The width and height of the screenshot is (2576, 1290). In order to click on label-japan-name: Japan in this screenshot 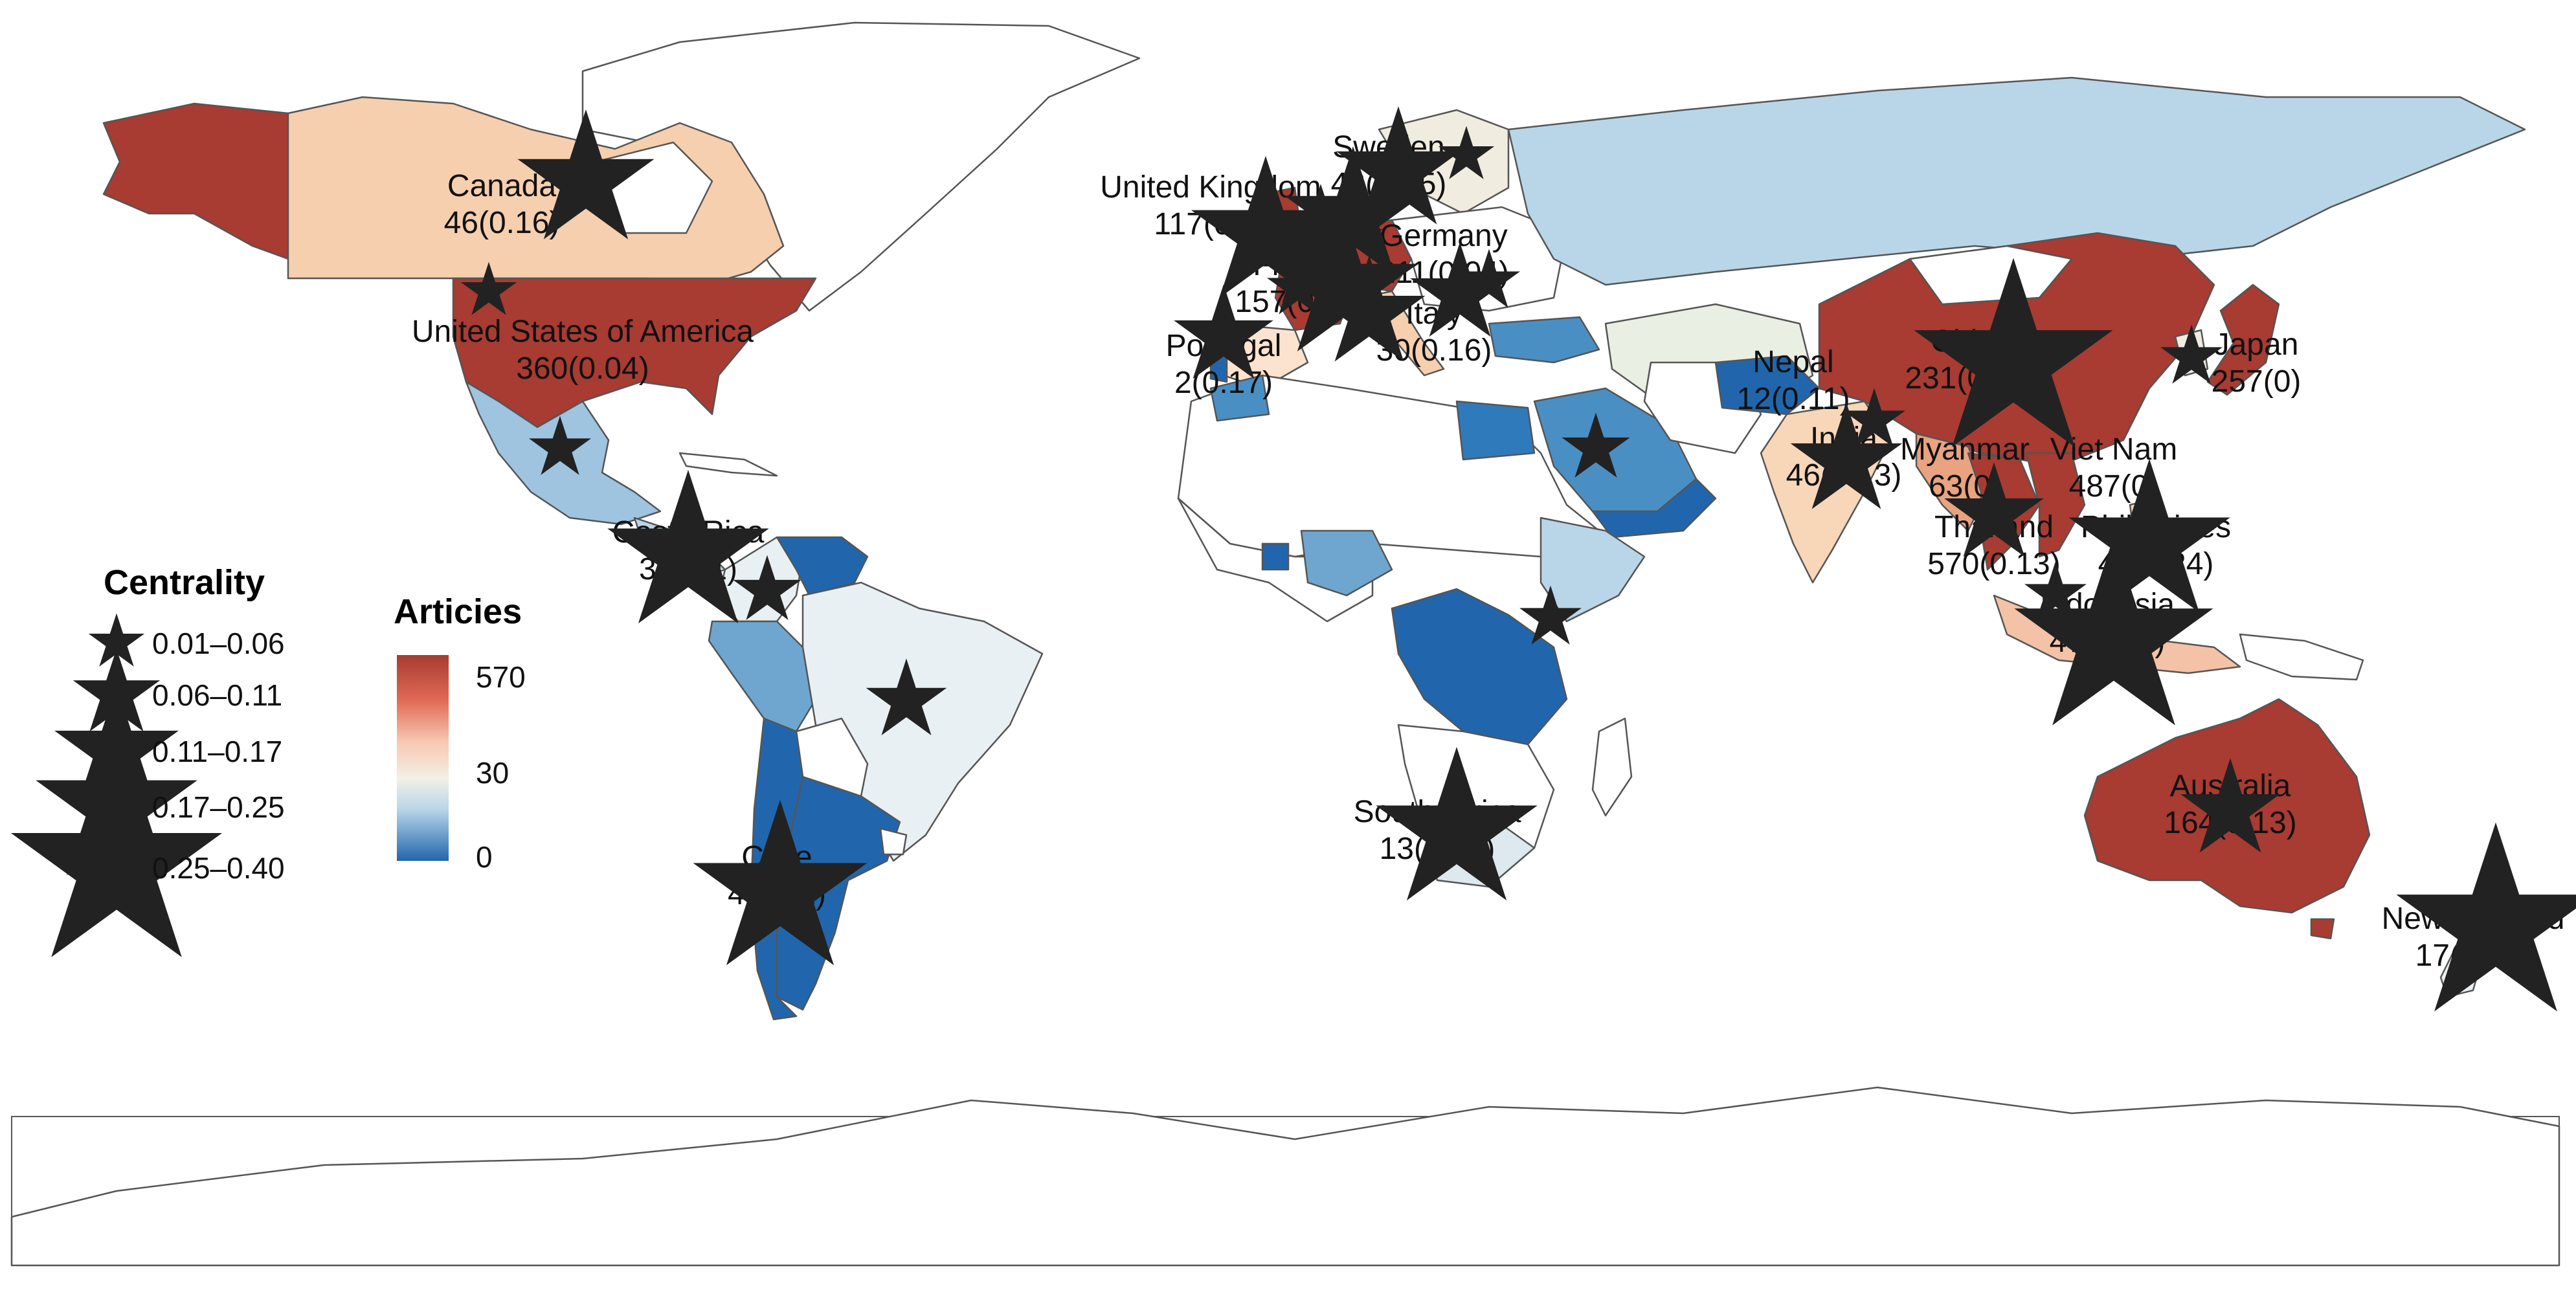, I will do `click(2256, 345)`.